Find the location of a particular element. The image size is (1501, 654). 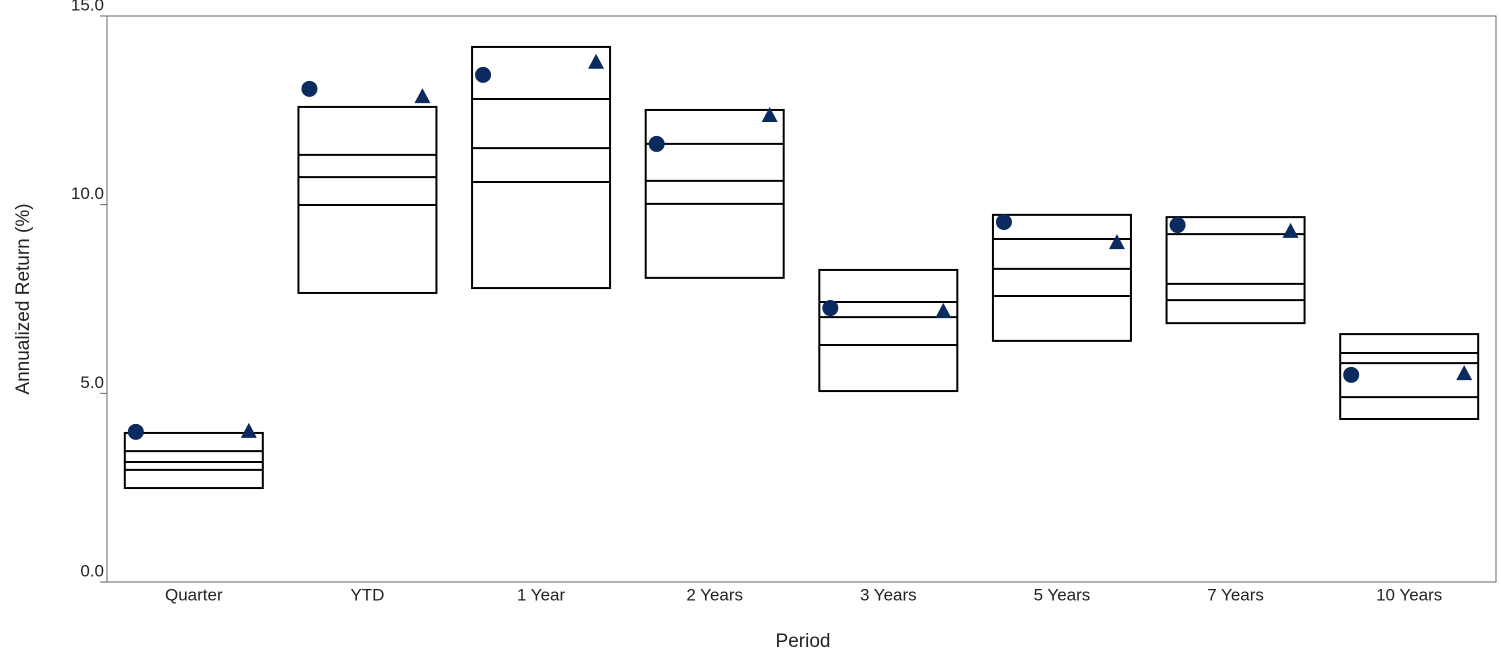

x-tick-label: YTD is located at coordinates (367, 594).